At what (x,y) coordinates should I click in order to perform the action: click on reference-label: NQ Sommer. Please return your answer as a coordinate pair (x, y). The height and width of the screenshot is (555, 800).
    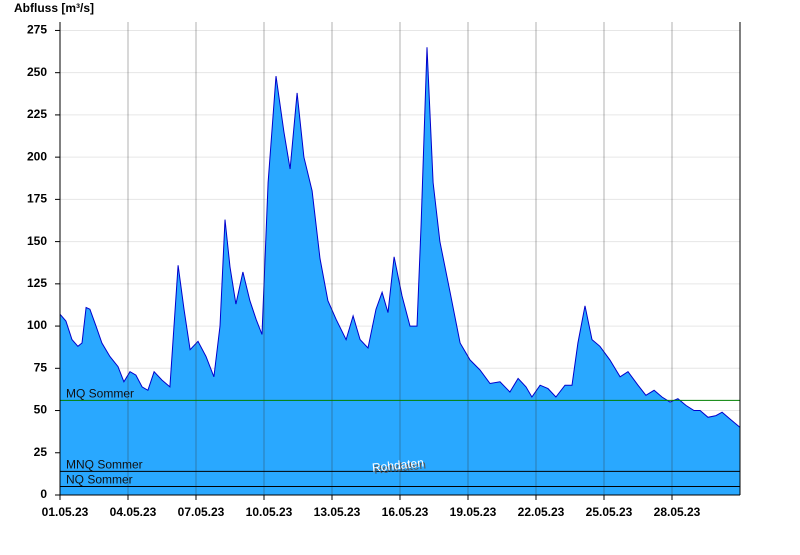
    Looking at the image, I should click on (99, 480).